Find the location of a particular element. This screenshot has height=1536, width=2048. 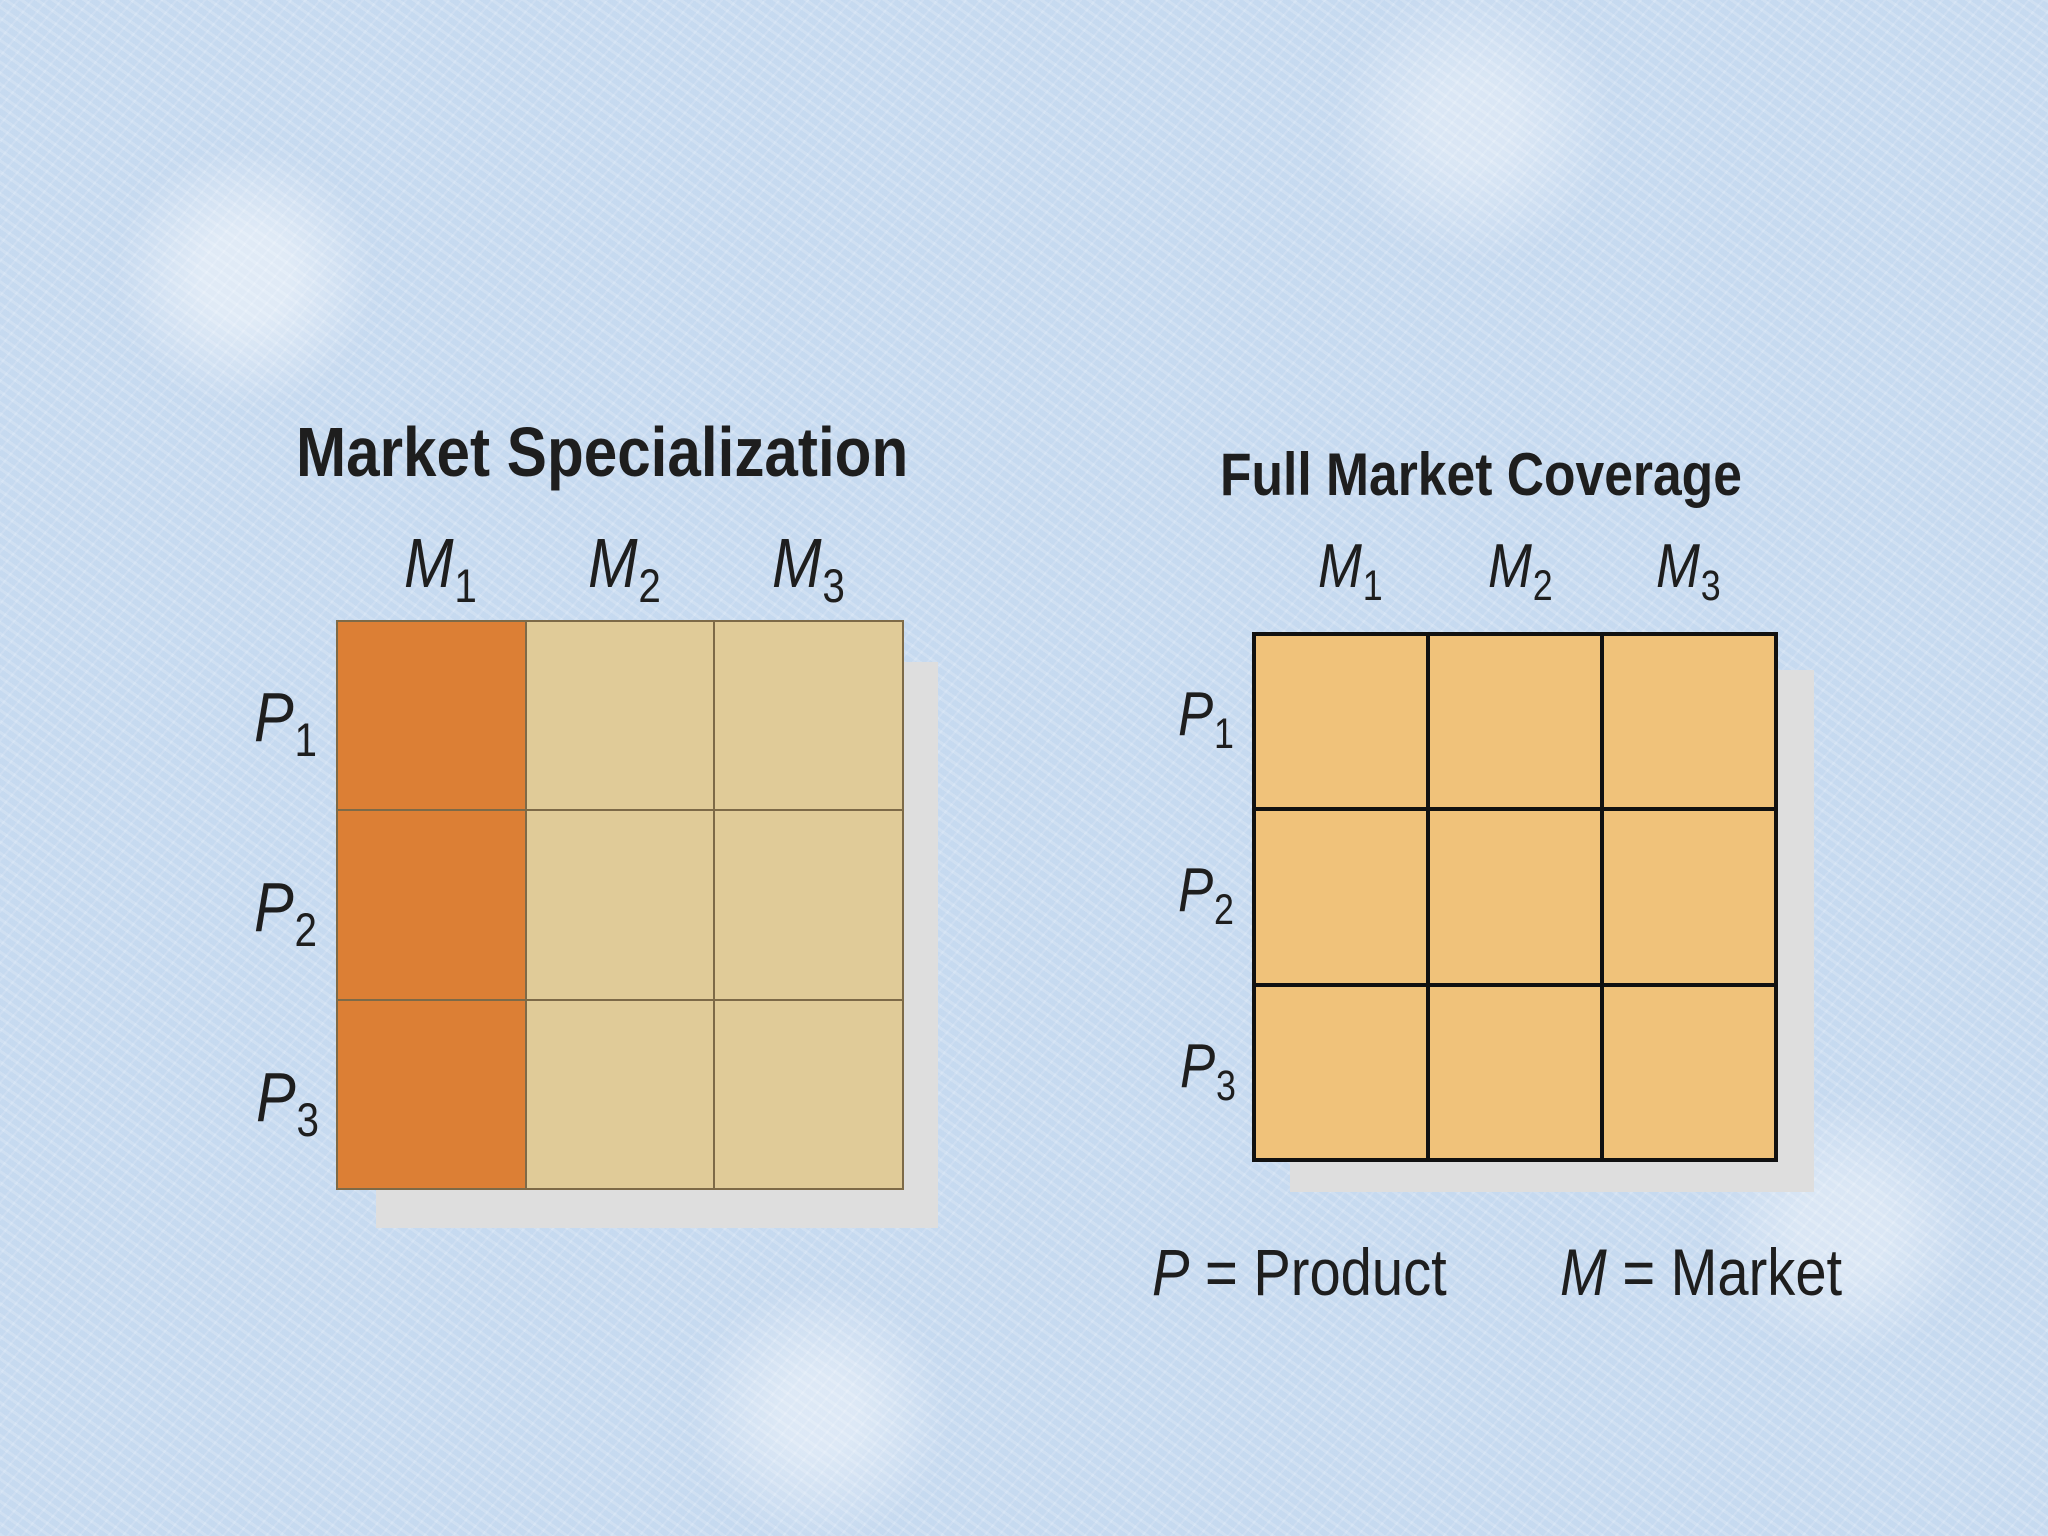

ms-cell-p2-m1 is located at coordinates (431, 905).